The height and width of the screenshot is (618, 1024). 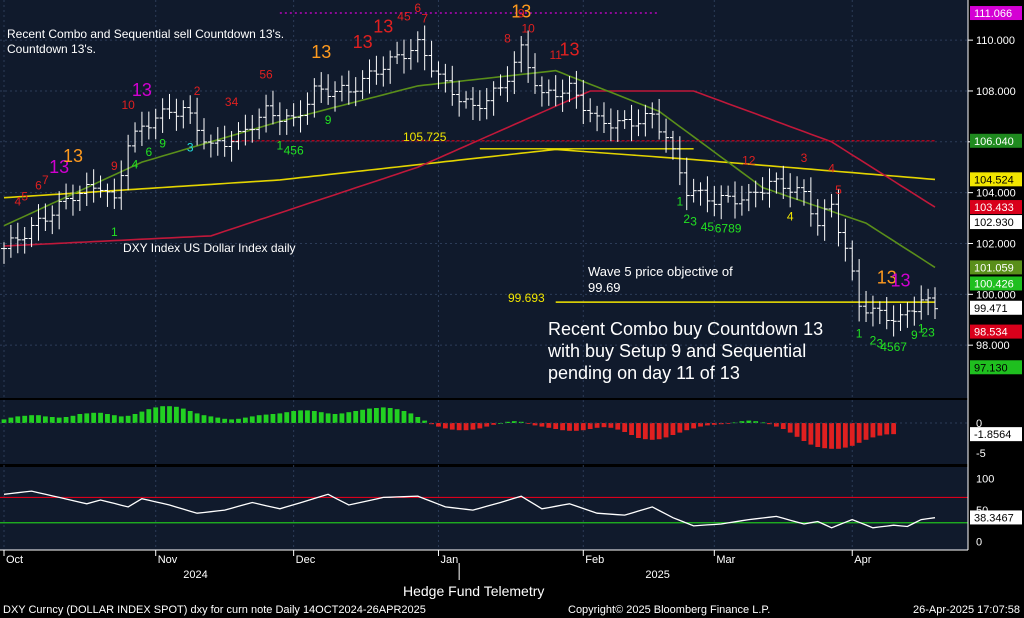 What do you see at coordinates (996, 434) in the screenshot?
I see `macd-tag-box` at bounding box center [996, 434].